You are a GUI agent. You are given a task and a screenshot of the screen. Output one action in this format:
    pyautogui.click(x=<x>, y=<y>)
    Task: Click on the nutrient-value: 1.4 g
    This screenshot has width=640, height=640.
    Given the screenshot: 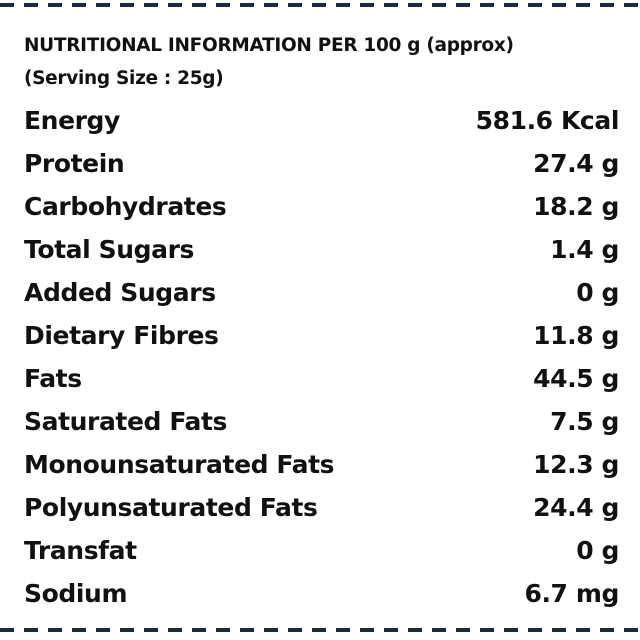 What is the action you would take?
    pyautogui.click(x=584, y=249)
    